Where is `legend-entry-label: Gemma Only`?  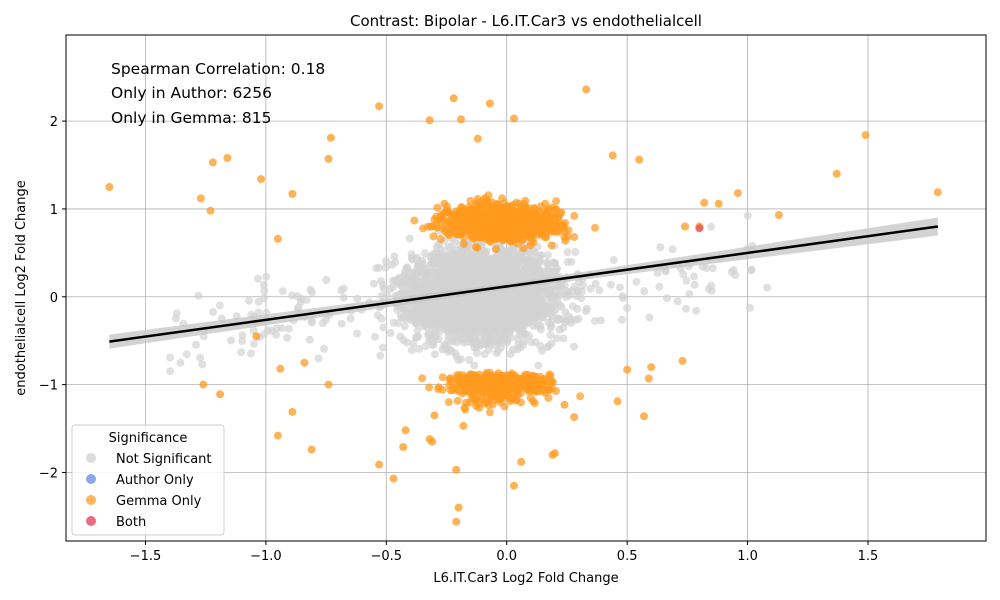 legend-entry-label: Gemma Only is located at coordinates (159, 501).